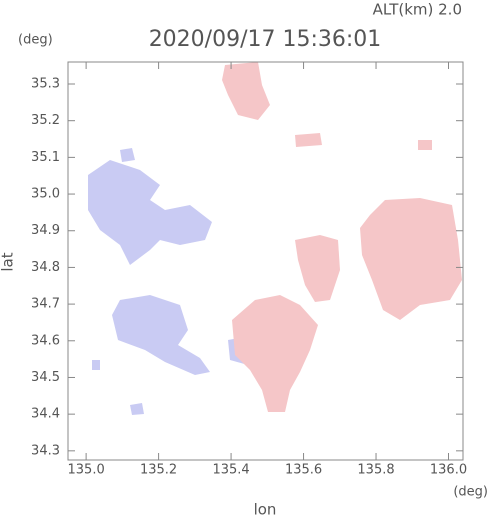 Image resolution: width=491 pixels, height=521 pixels. What do you see at coordinates (265, 39) in the screenshot?
I see `chart-title: 2020/09/17 15:36:01` at bounding box center [265, 39].